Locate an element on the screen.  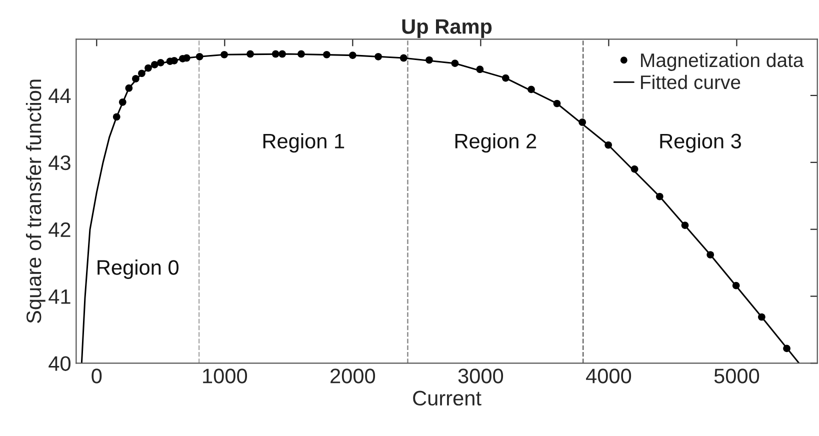
x-tick-label: 3000 is located at coordinates (481, 376).